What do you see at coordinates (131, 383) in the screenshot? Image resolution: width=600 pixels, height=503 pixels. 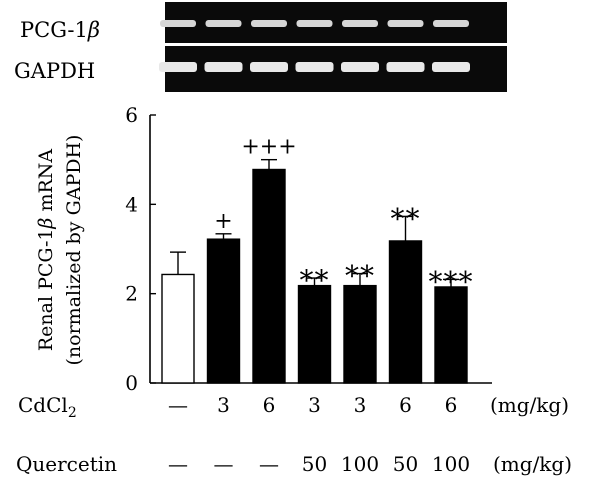 I see `y-tick-label: 0` at bounding box center [131, 383].